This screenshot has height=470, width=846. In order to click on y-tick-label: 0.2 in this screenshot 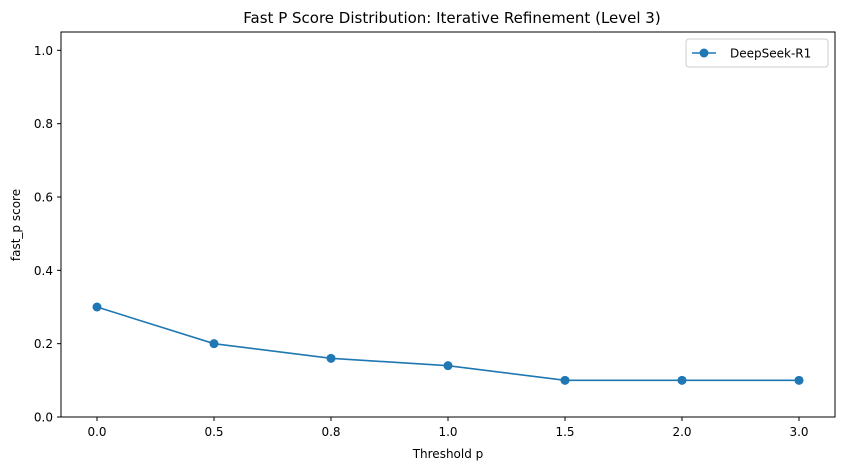, I will do `click(43, 344)`.